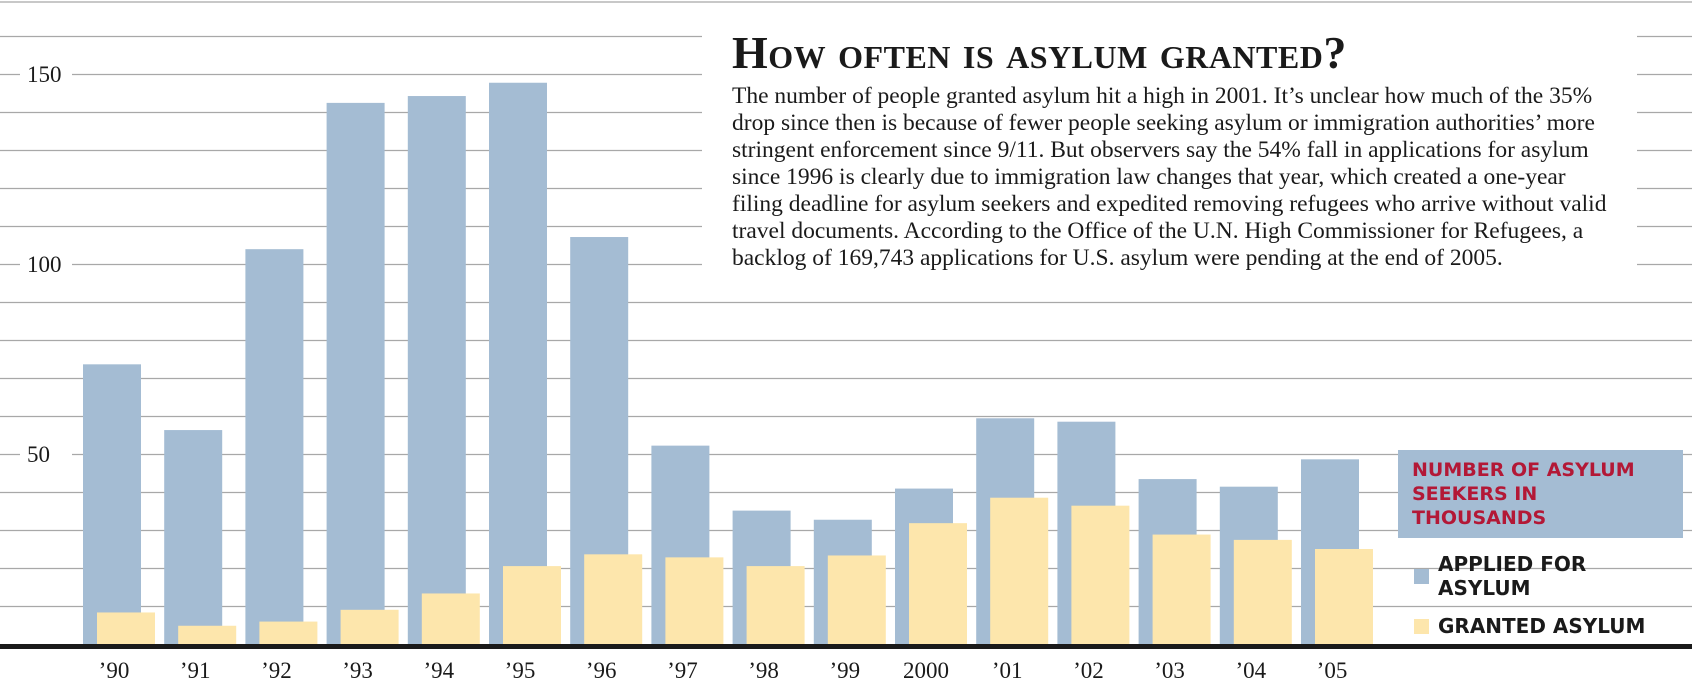 The image size is (1692, 682). Describe the element at coordinates (1540, 494) in the screenshot. I see `legend-title: NUMBER OF ASYLUM SEEKERS IN THOUSANDS` at that location.